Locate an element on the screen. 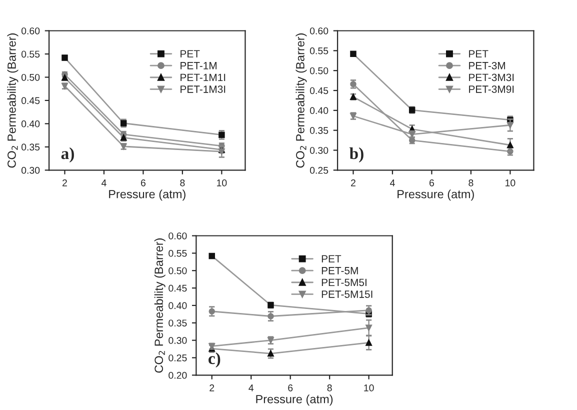 The width and height of the screenshot is (577, 410). legend-label: PET-5M is located at coordinates (340, 270).